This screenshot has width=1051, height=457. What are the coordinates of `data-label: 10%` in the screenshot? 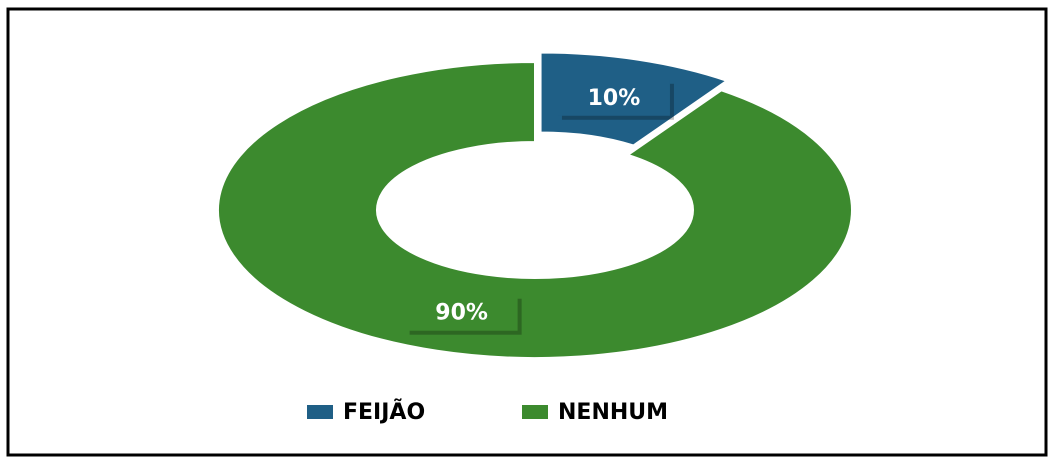 It's located at (614, 98).